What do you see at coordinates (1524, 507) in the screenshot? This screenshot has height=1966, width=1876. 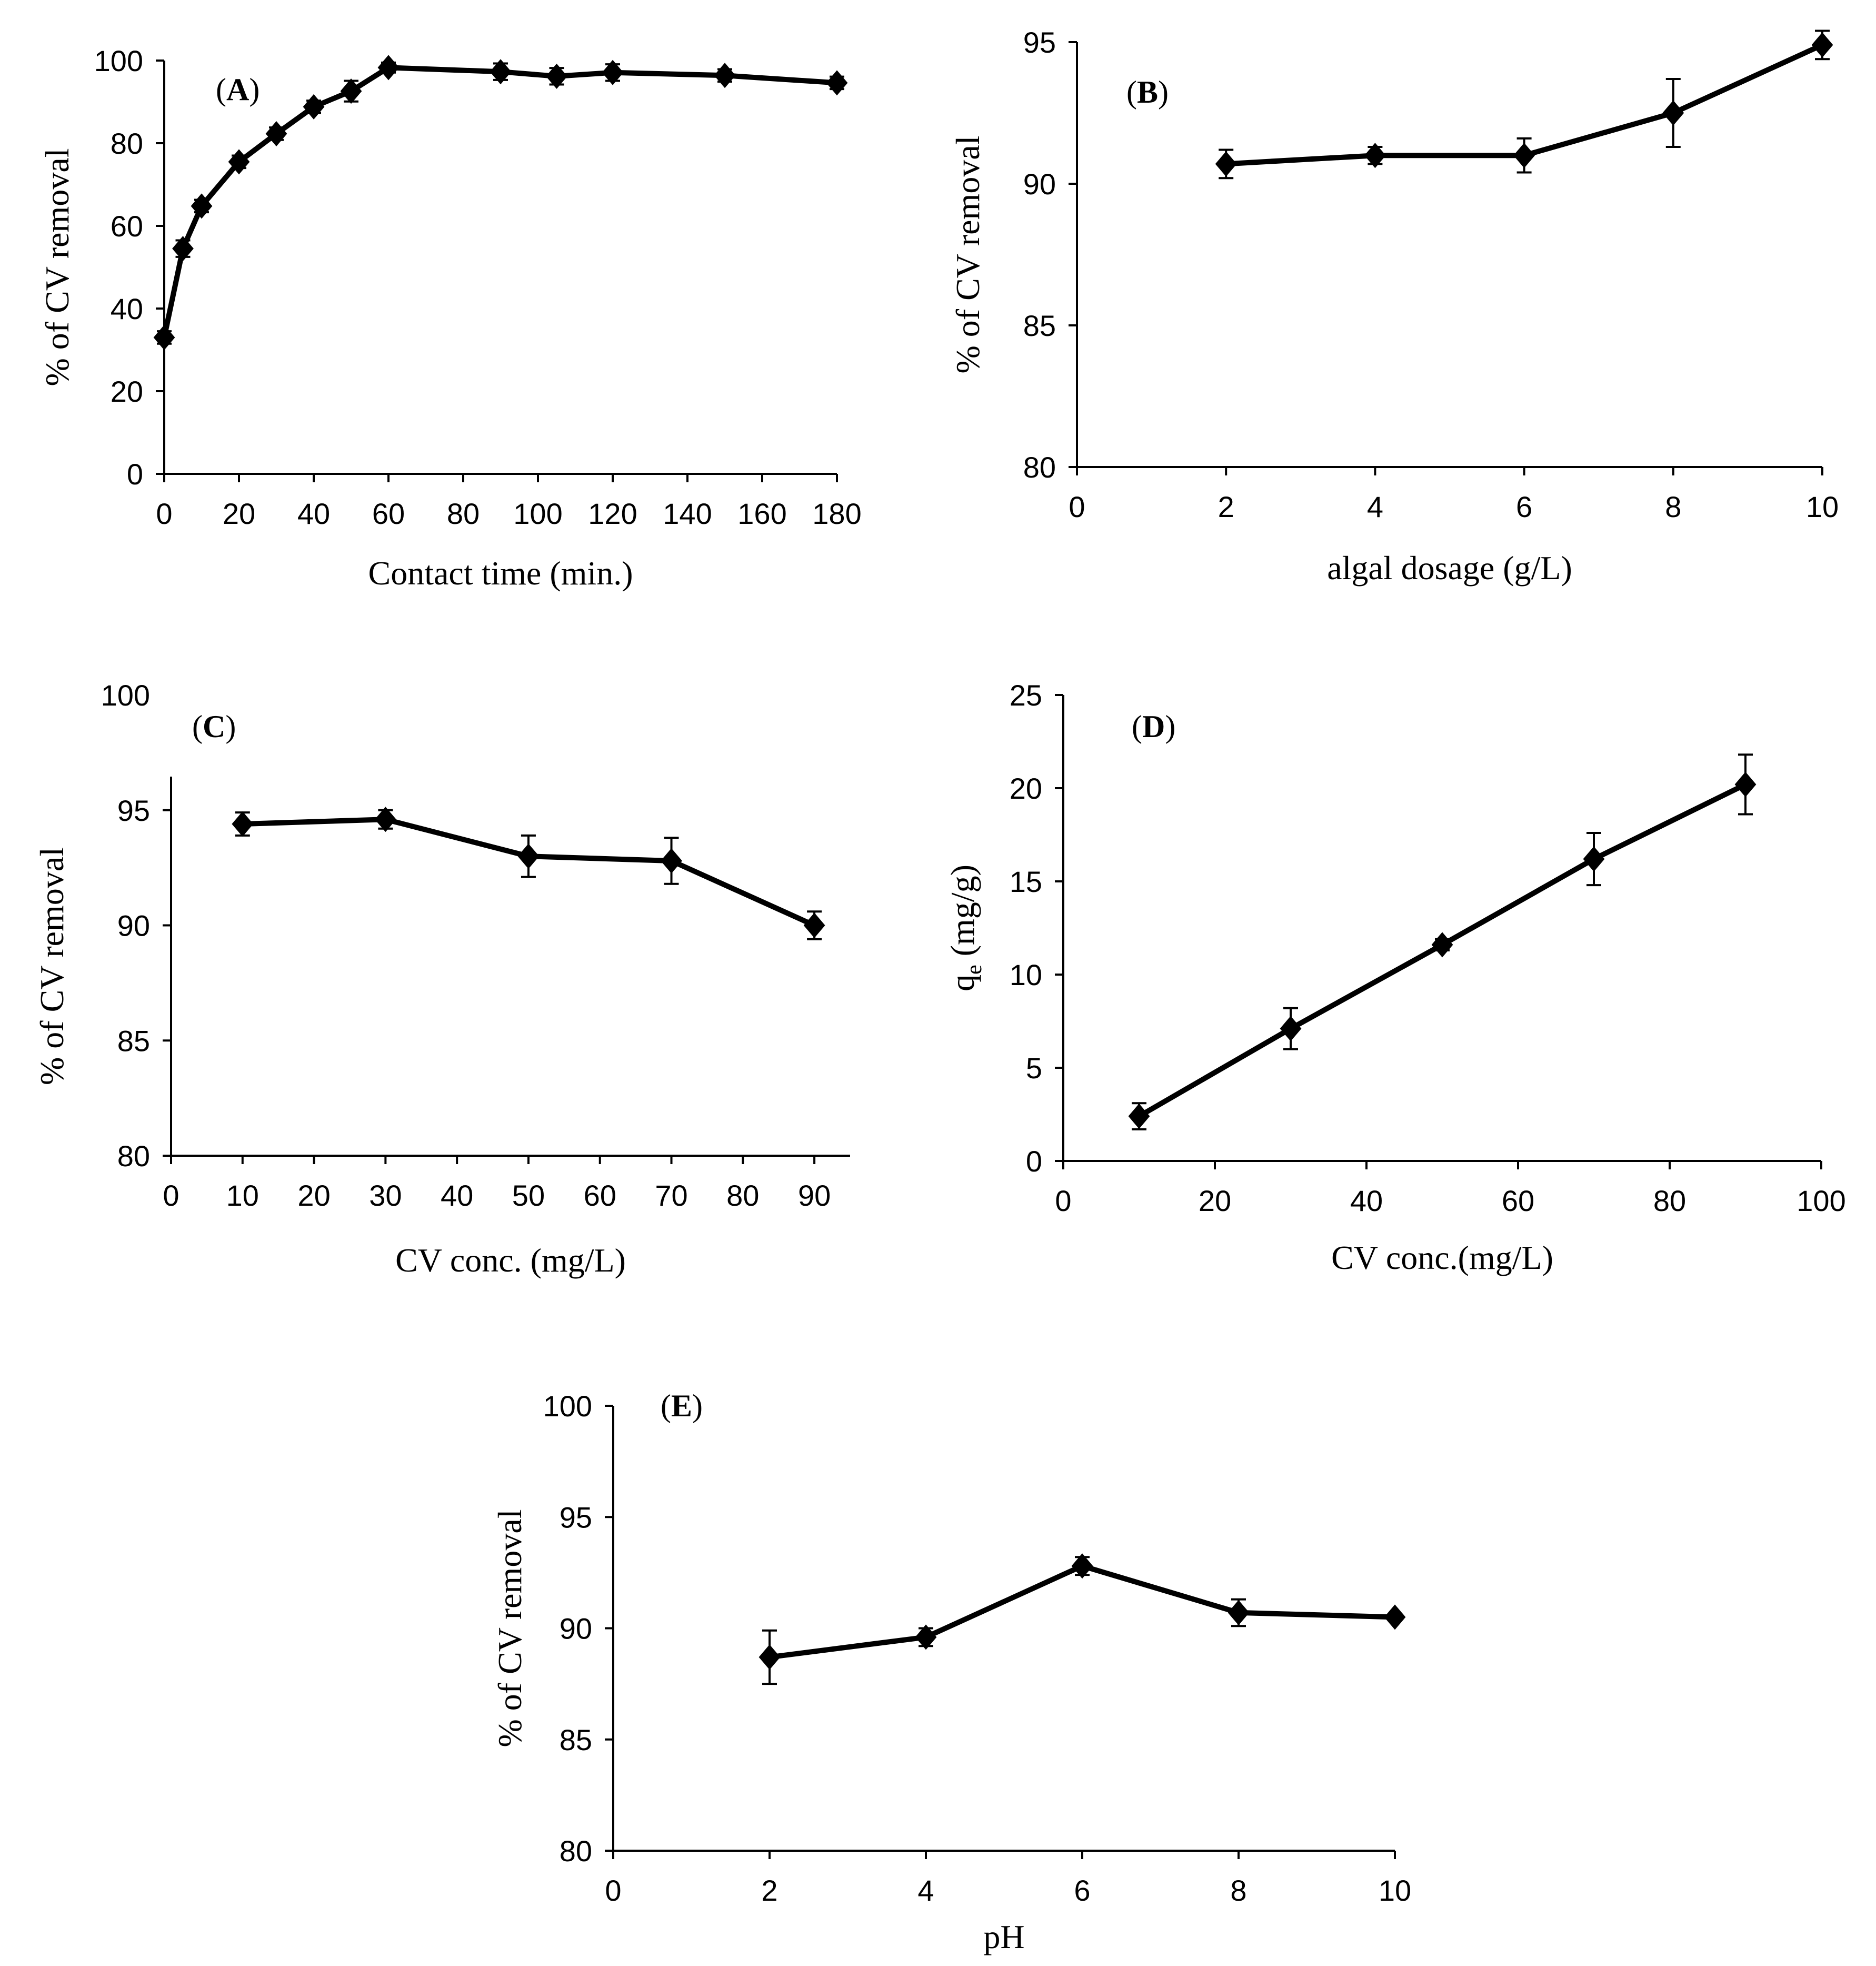 I see `x-tick-label-b: 6` at bounding box center [1524, 507].